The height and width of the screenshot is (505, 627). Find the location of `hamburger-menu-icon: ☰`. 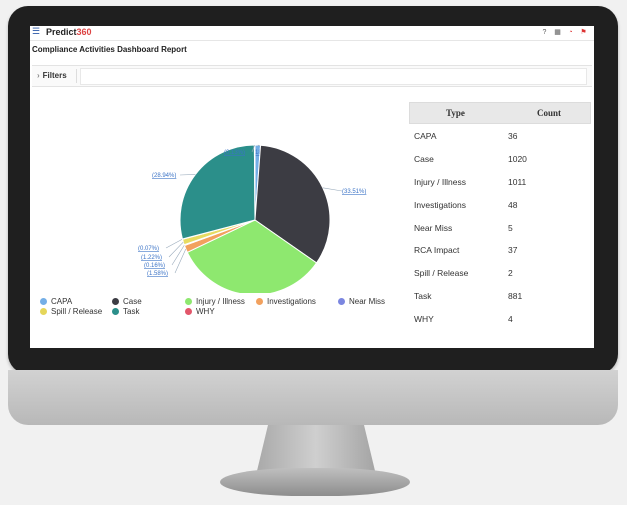

hamburger-menu-icon: ☰ is located at coordinates (36, 31).